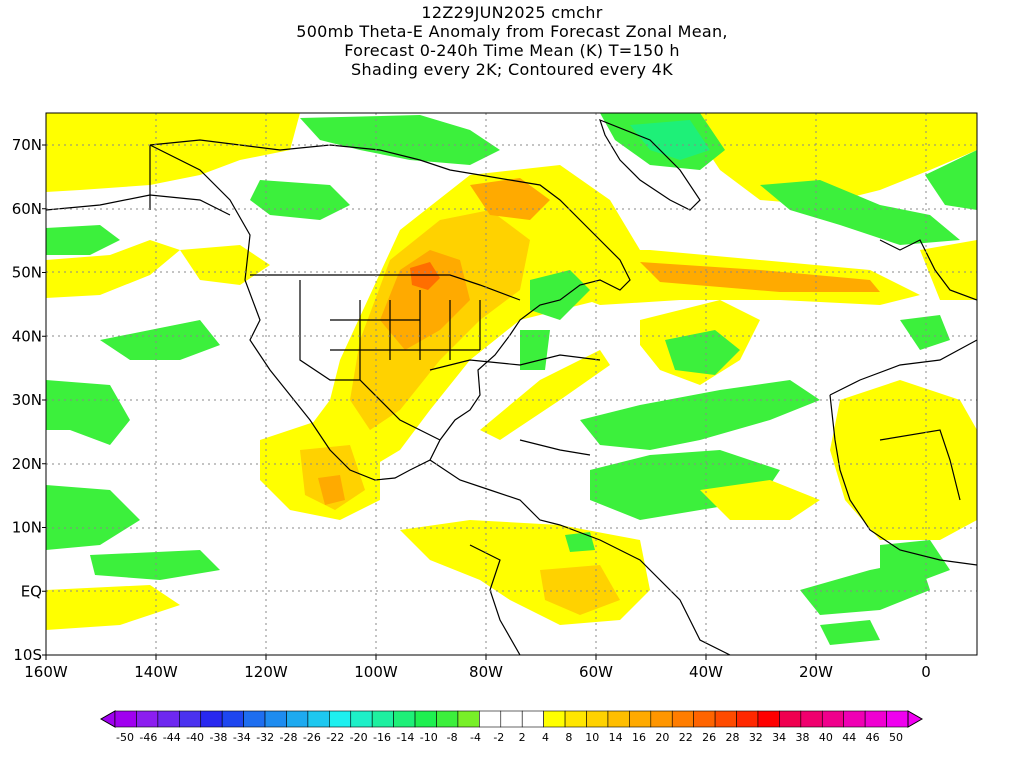 This screenshot has height=768, width=1024. I want to click on colorbar-label: -32, so click(265, 737).